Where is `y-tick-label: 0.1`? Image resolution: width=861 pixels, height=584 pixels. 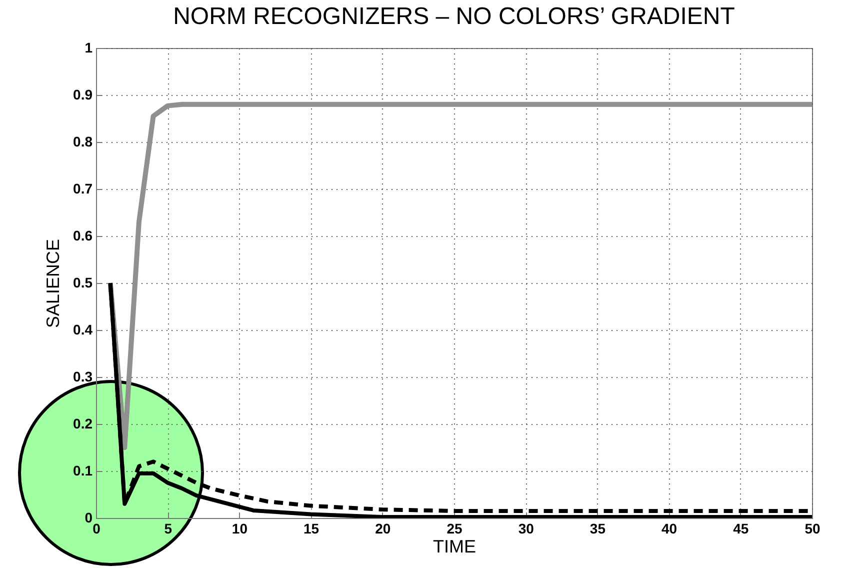 y-tick-label: 0.1 is located at coordinates (83, 470).